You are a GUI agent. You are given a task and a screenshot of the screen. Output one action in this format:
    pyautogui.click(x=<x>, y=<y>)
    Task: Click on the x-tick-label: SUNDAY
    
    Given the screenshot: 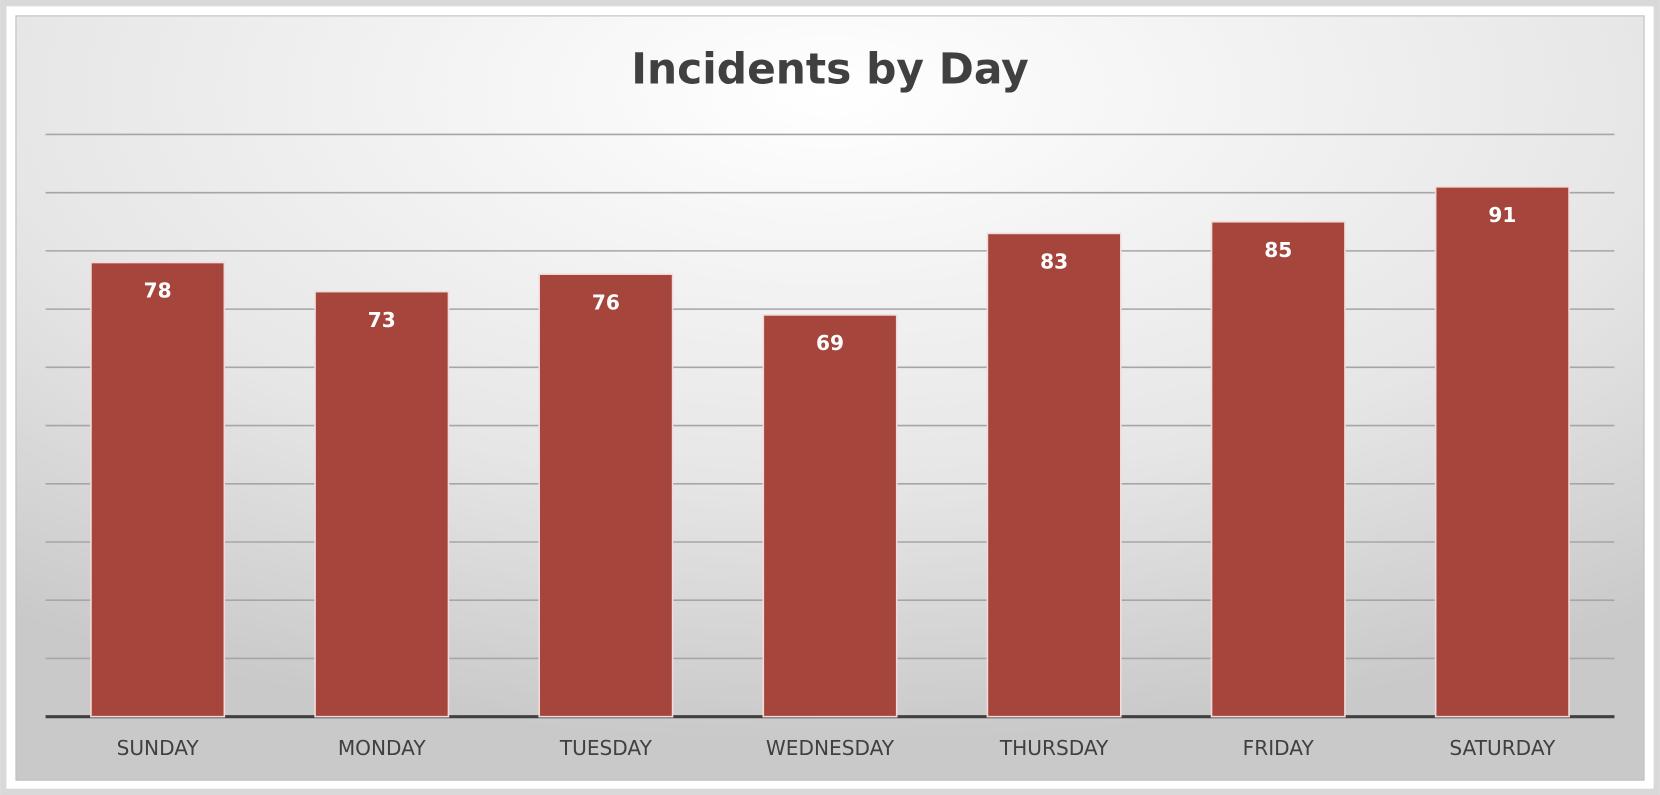 What is the action you would take?
    pyautogui.click(x=158, y=748)
    